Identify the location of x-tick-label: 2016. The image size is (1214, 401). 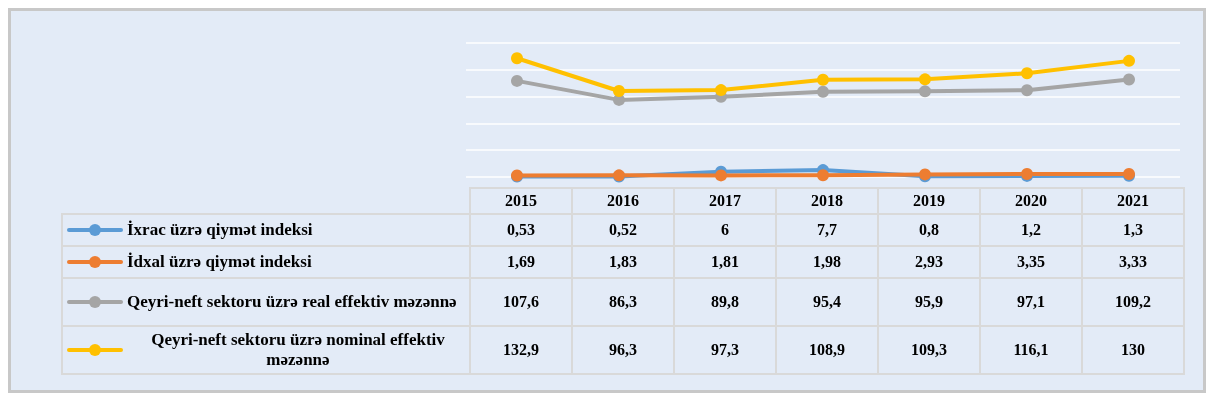
(623, 201).